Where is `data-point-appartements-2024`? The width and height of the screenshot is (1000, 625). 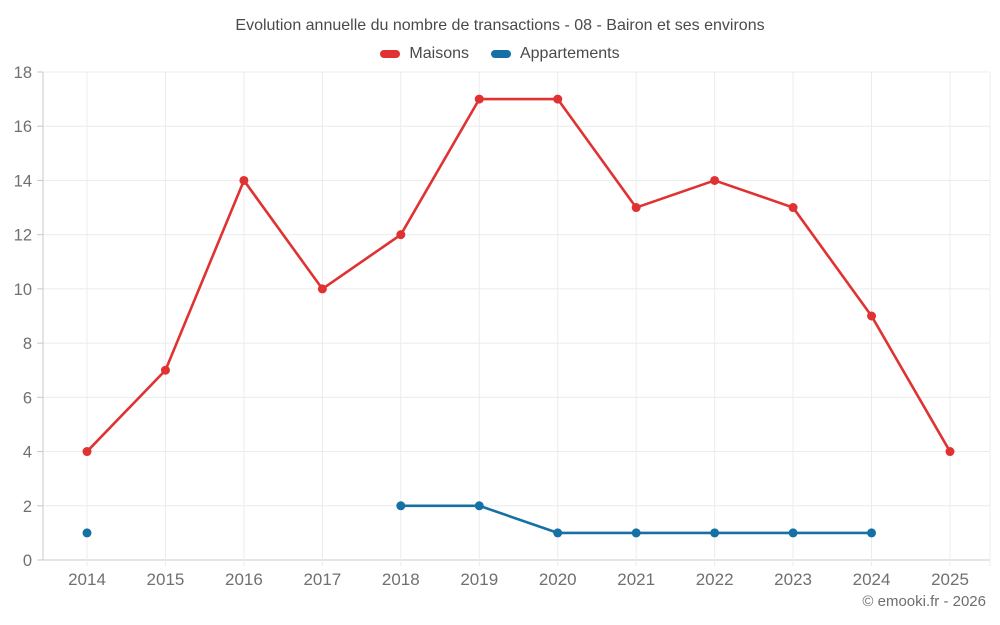 data-point-appartements-2024 is located at coordinates (872, 533).